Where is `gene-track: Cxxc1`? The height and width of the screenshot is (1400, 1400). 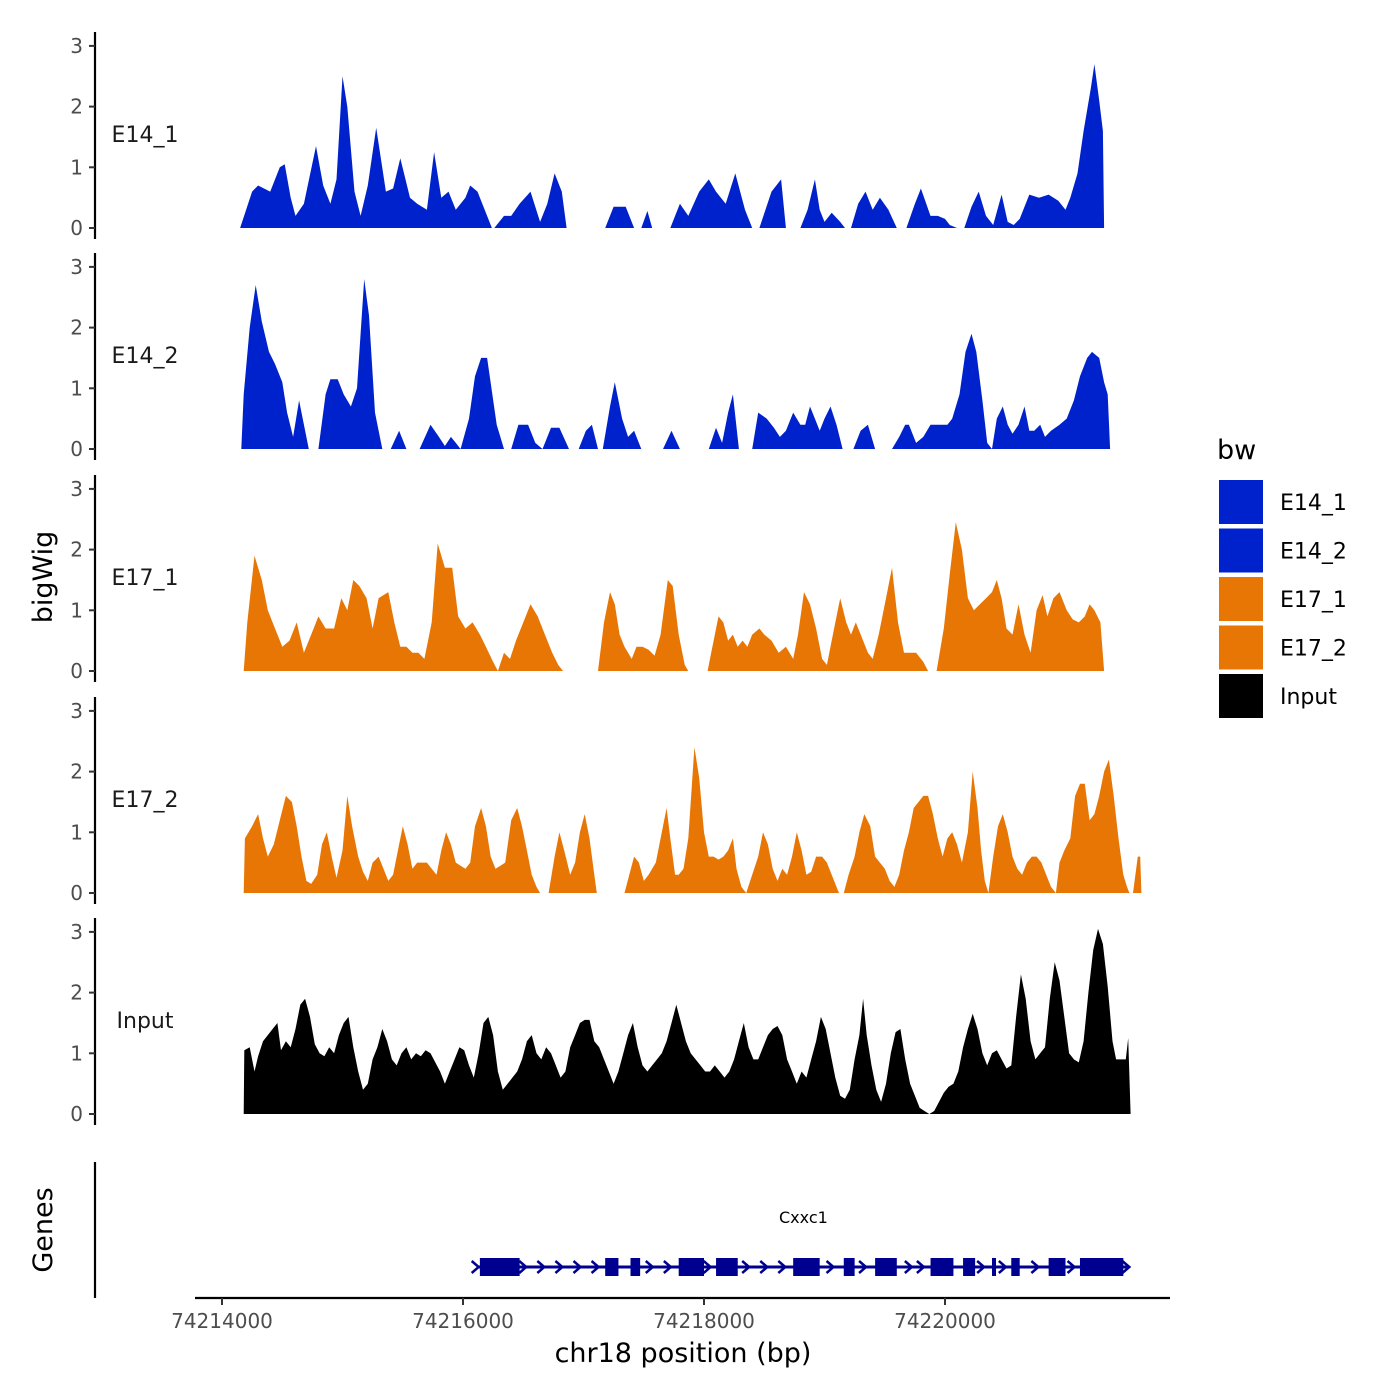
gene-track: Cxxc1 is located at coordinates (612, 1230).